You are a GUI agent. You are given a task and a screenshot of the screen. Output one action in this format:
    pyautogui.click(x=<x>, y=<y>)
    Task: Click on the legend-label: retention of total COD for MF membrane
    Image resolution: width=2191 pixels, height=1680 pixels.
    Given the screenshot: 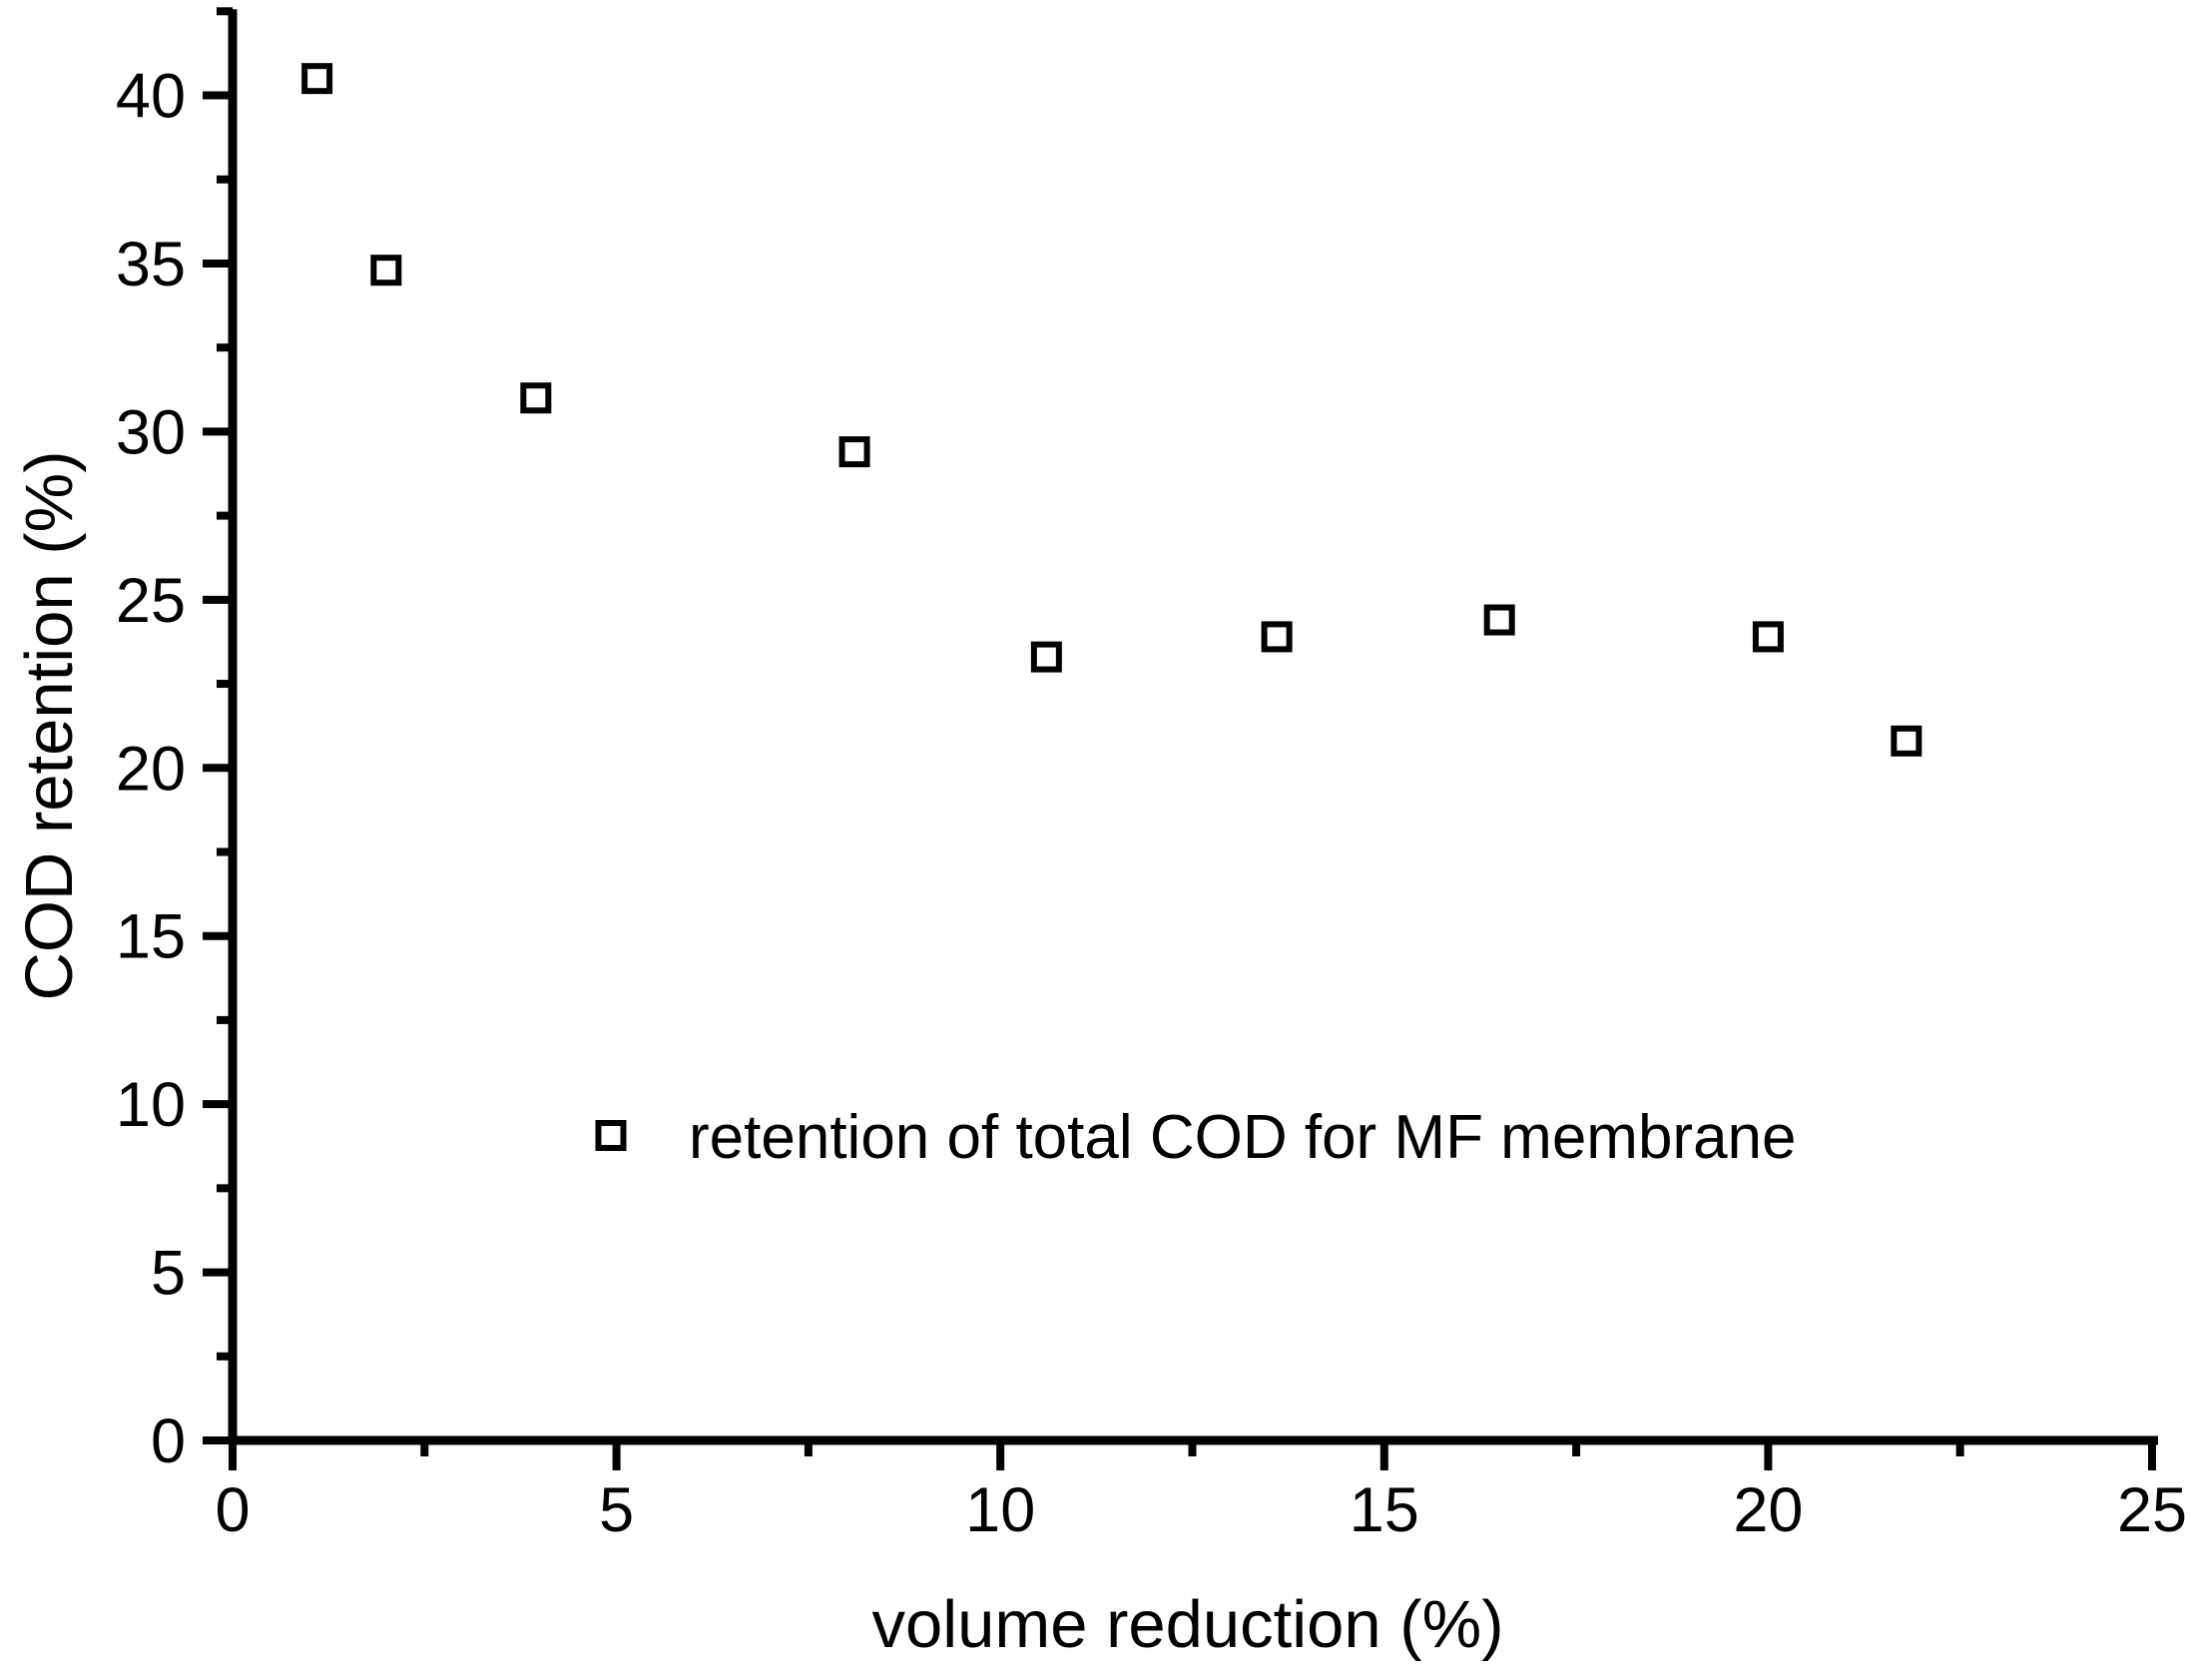 What is the action you would take?
    pyautogui.click(x=1243, y=1137)
    